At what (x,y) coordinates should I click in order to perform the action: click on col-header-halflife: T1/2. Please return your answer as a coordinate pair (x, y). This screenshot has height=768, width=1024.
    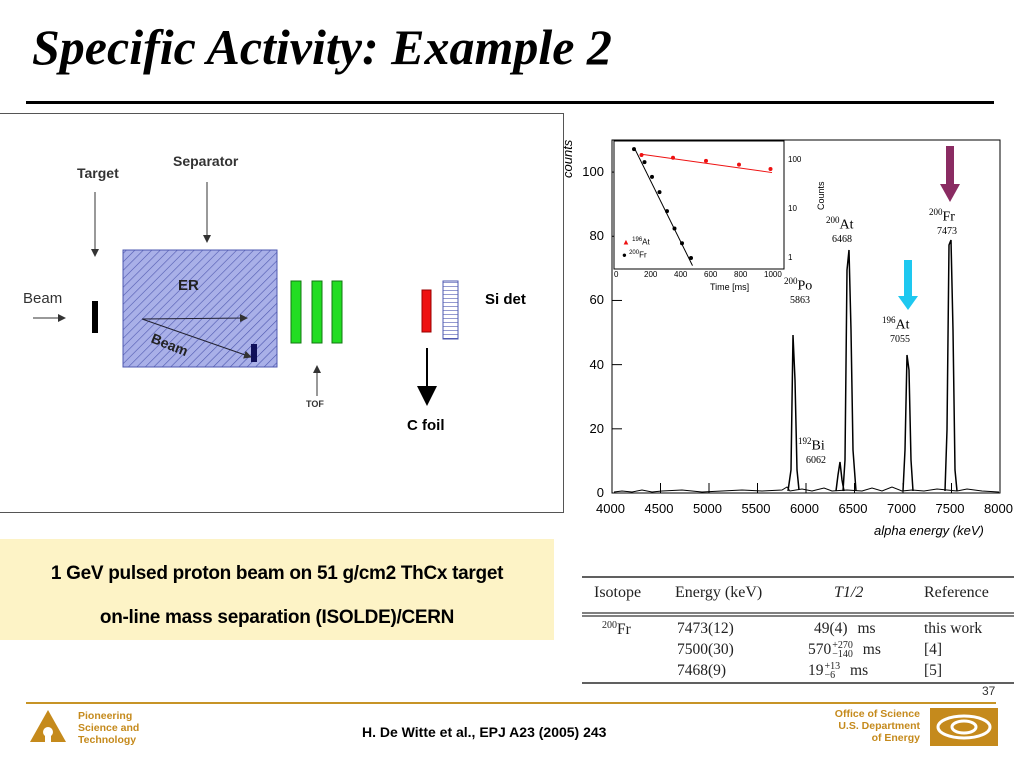
    Looking at the image, I should click on (849, 592).